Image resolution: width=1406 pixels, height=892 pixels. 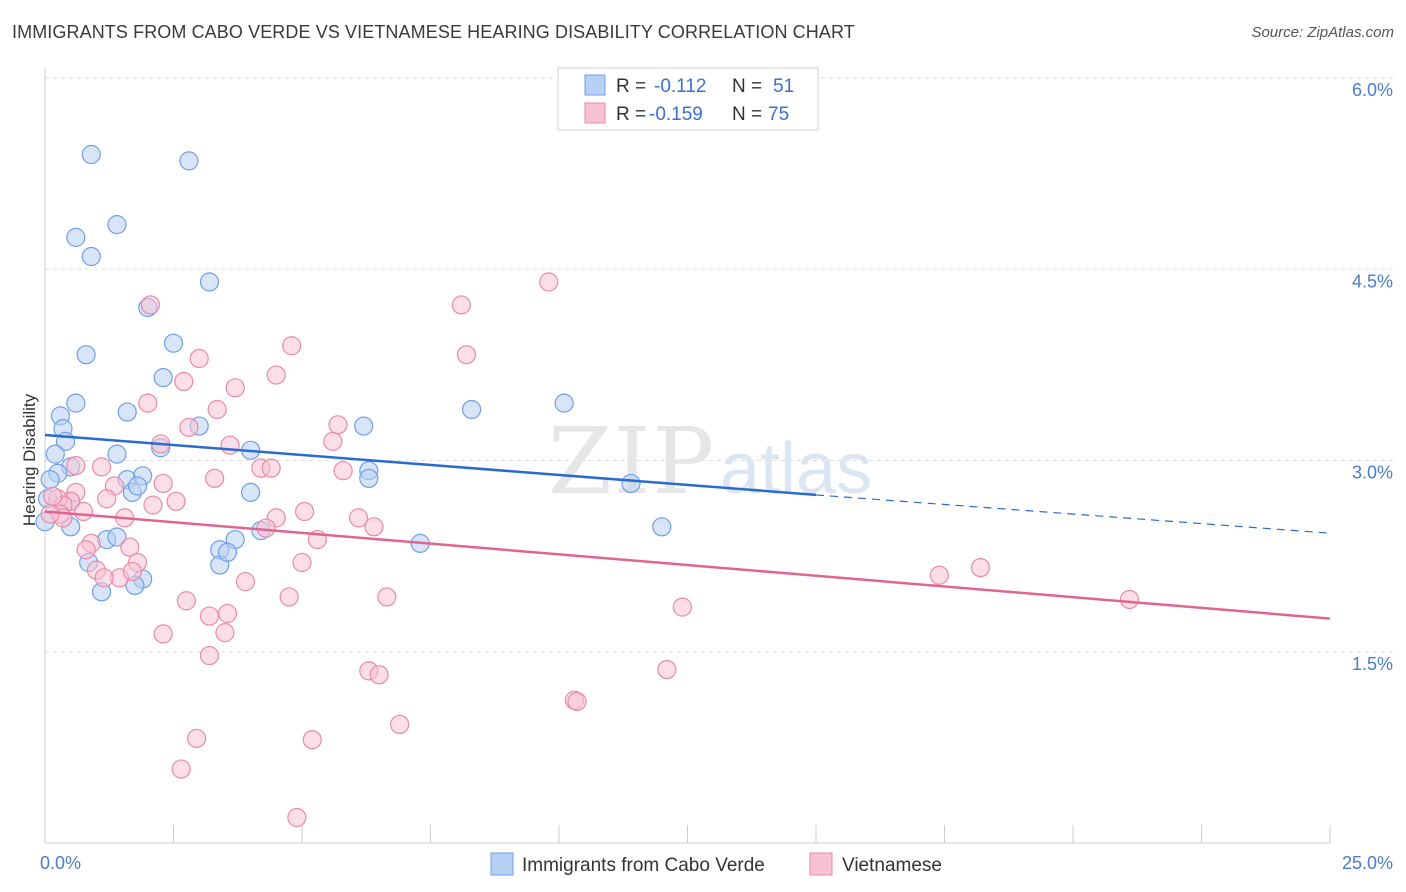 I want to click on trend-line-series0, so click(x=430, y=465).